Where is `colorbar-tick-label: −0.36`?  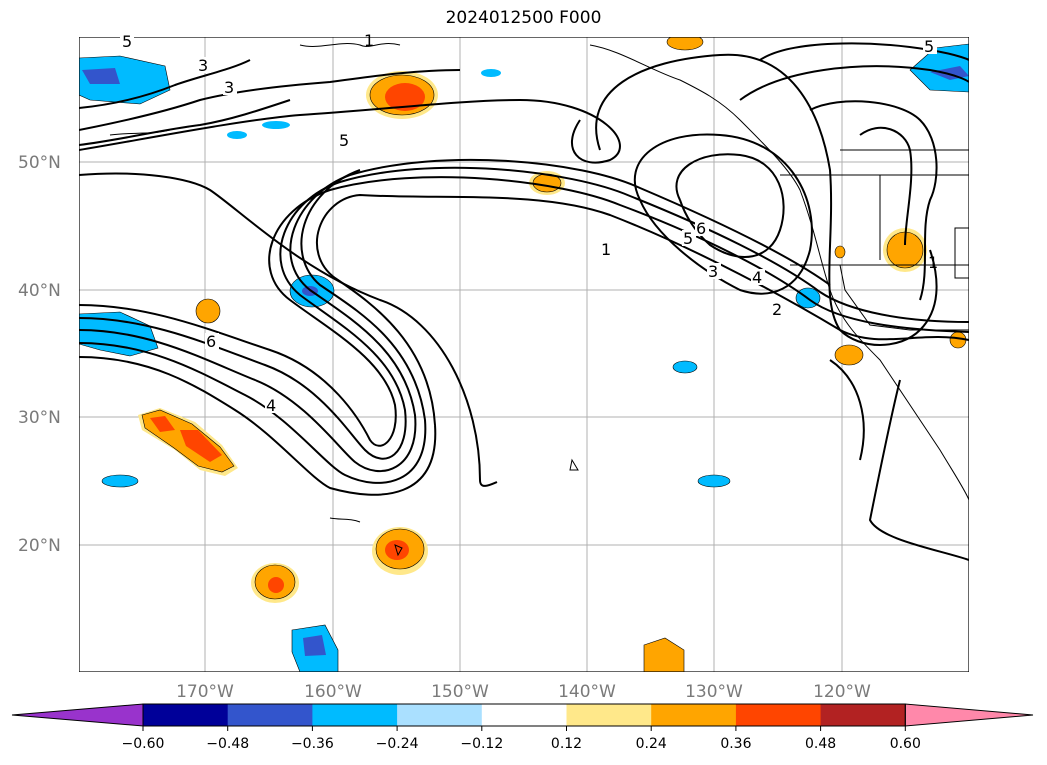 colorbar-tick-label: −0.36 is located at coordinates (312, 744).